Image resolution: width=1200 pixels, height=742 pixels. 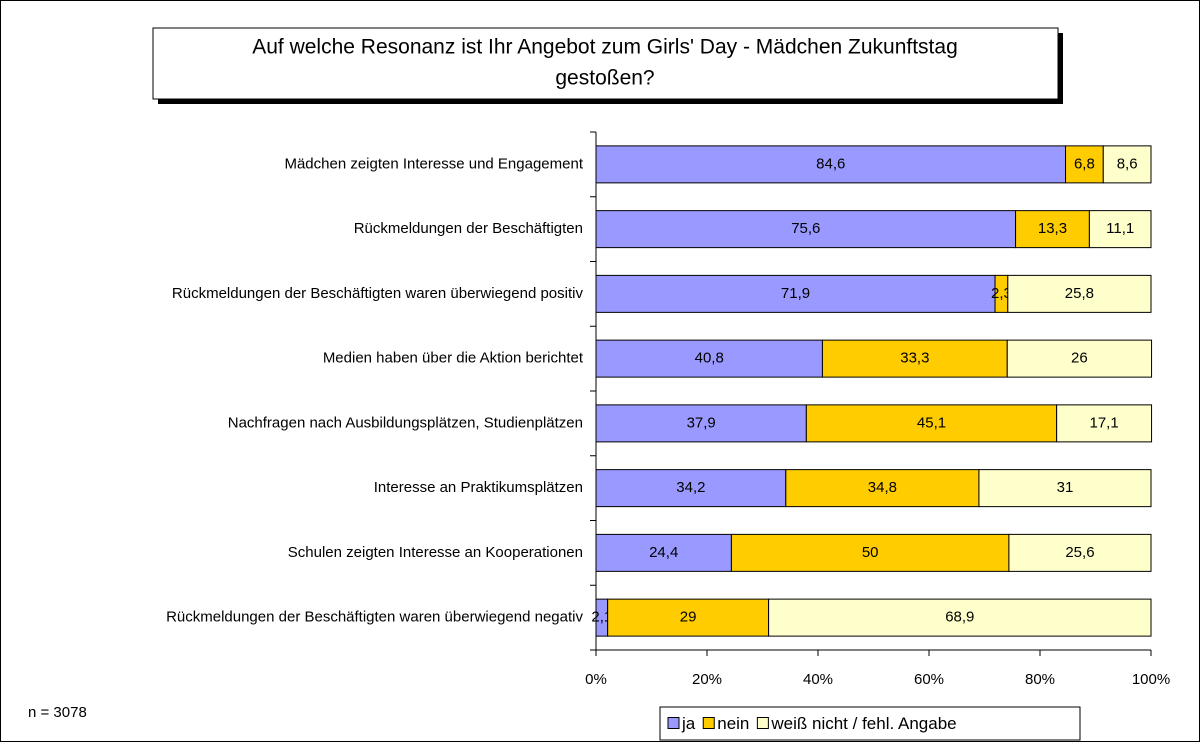 I want to click on data-label: 34,2, so click(x=690, y=487).